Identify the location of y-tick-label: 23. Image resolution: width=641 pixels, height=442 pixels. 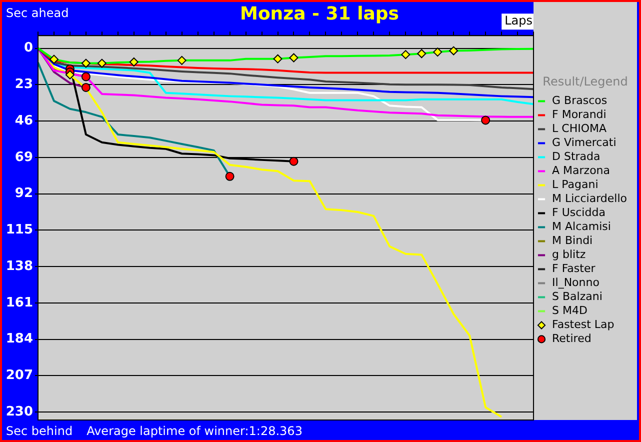
(23, 84).